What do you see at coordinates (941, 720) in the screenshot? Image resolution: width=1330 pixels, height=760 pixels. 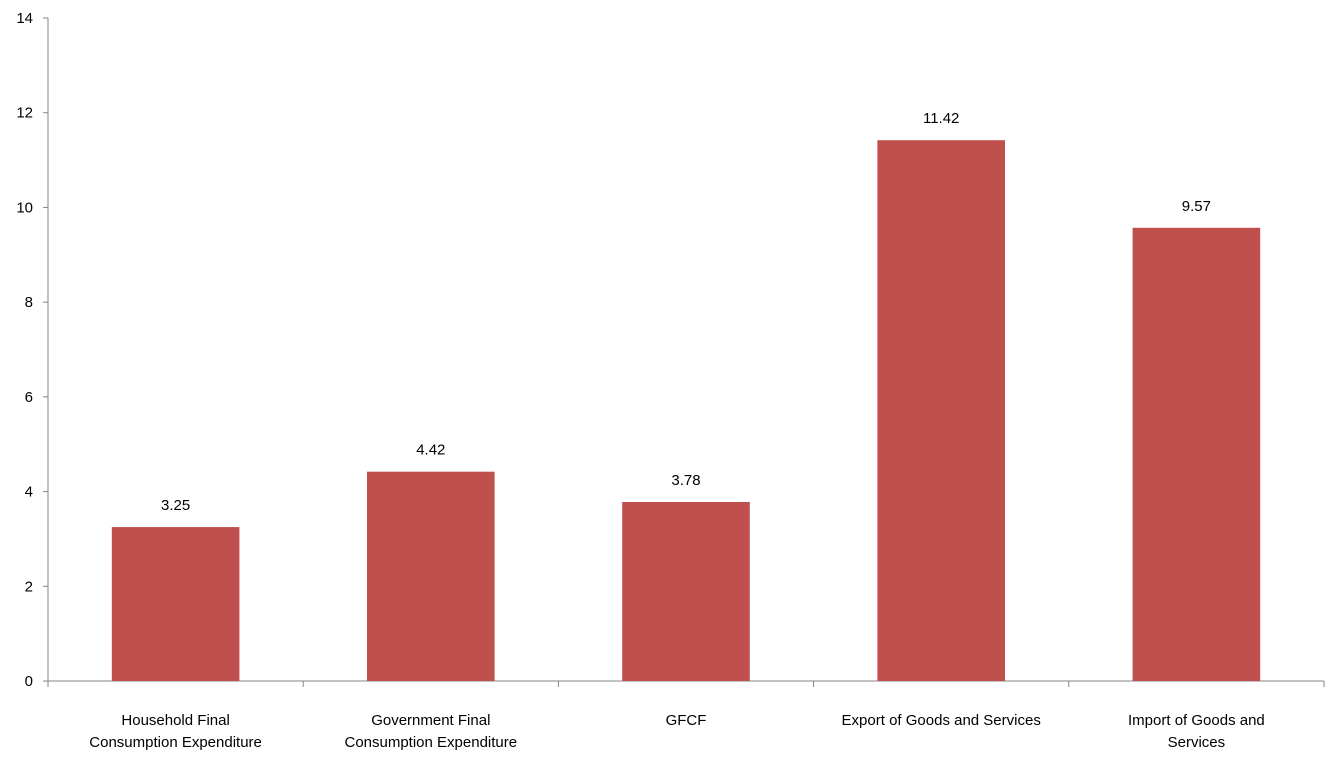 I see `category-label: Export of Goods and Services` at bounding box center [941, 720].